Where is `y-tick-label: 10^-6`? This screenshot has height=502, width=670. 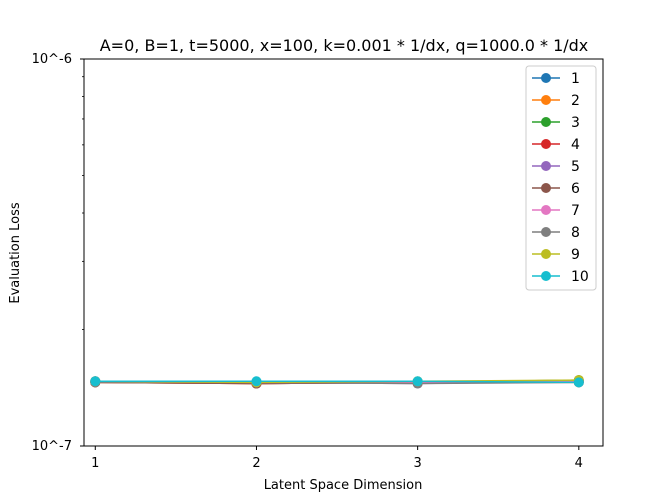
y-tick-label: 10^-6 is located at coordinates (52, 59).